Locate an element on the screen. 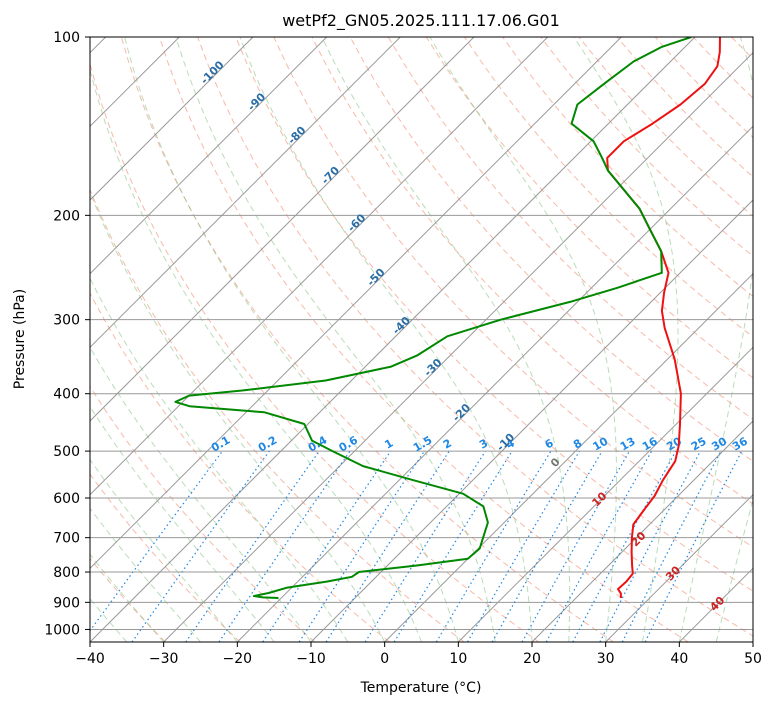  y-axis-label: Pressure (hPa) is located at coordinates (20, 339).